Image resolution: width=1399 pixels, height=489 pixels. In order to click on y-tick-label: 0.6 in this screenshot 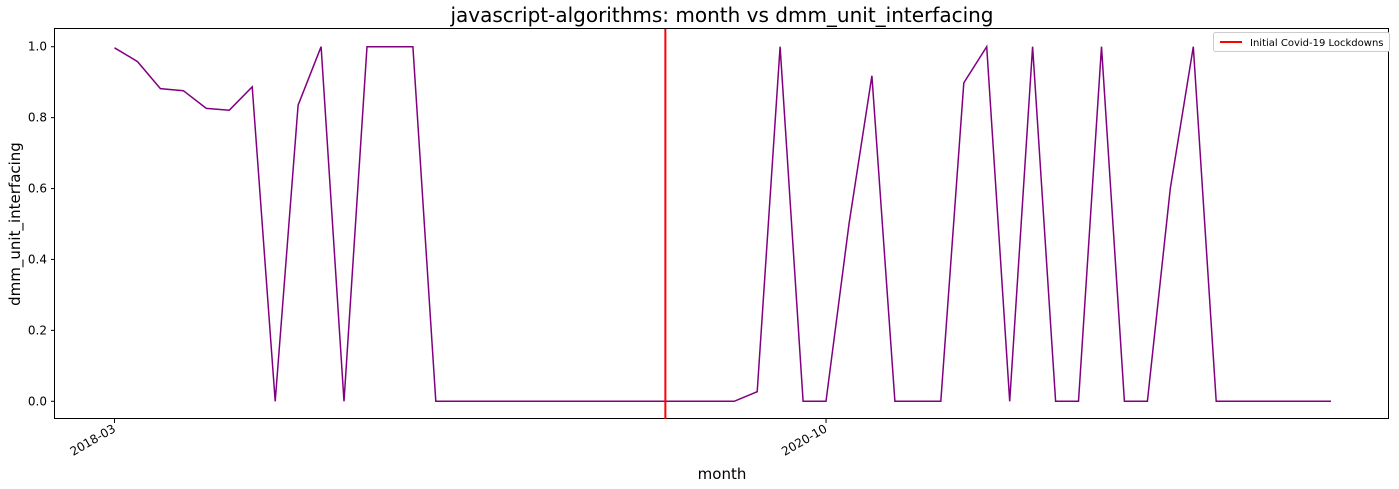, I will do `click(37, 189)`.